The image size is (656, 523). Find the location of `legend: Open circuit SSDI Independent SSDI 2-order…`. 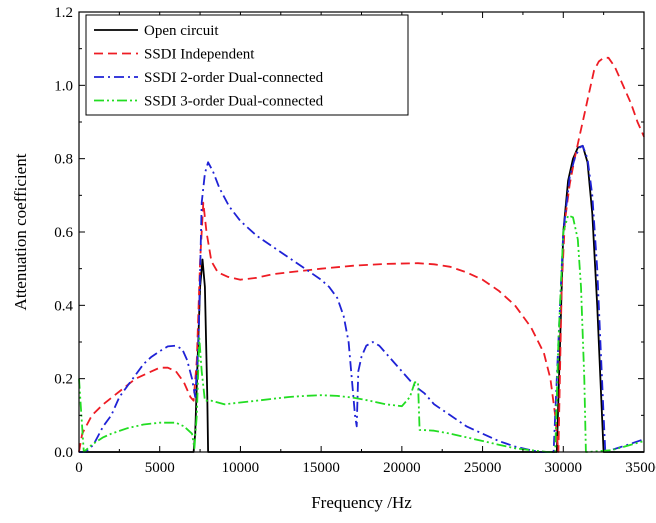

legend: Open circuit SSDI Independent SSDI 2-order… is located at coordinates (247, 65).